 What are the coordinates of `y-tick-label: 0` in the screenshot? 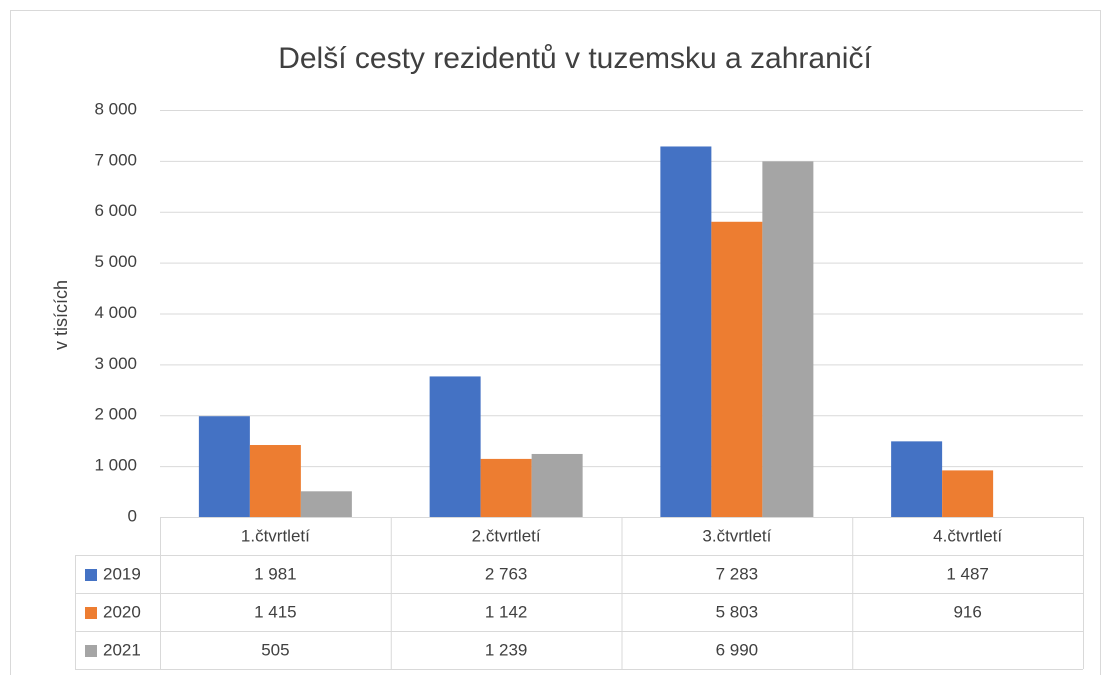 It's located at (132, 515).